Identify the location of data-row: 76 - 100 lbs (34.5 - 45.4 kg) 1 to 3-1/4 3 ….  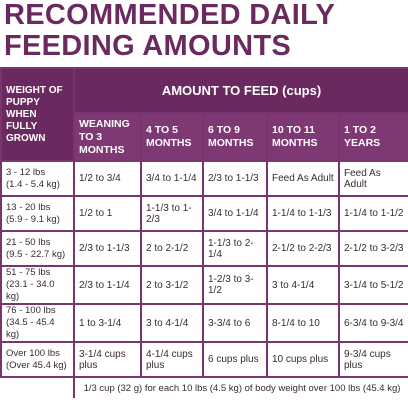
(204, 323).